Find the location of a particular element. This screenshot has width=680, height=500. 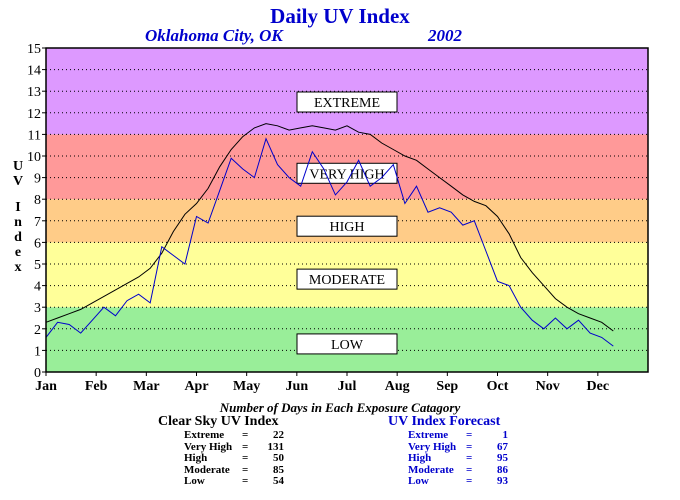

band-label: HIGH is located at coordinates (347, 227).